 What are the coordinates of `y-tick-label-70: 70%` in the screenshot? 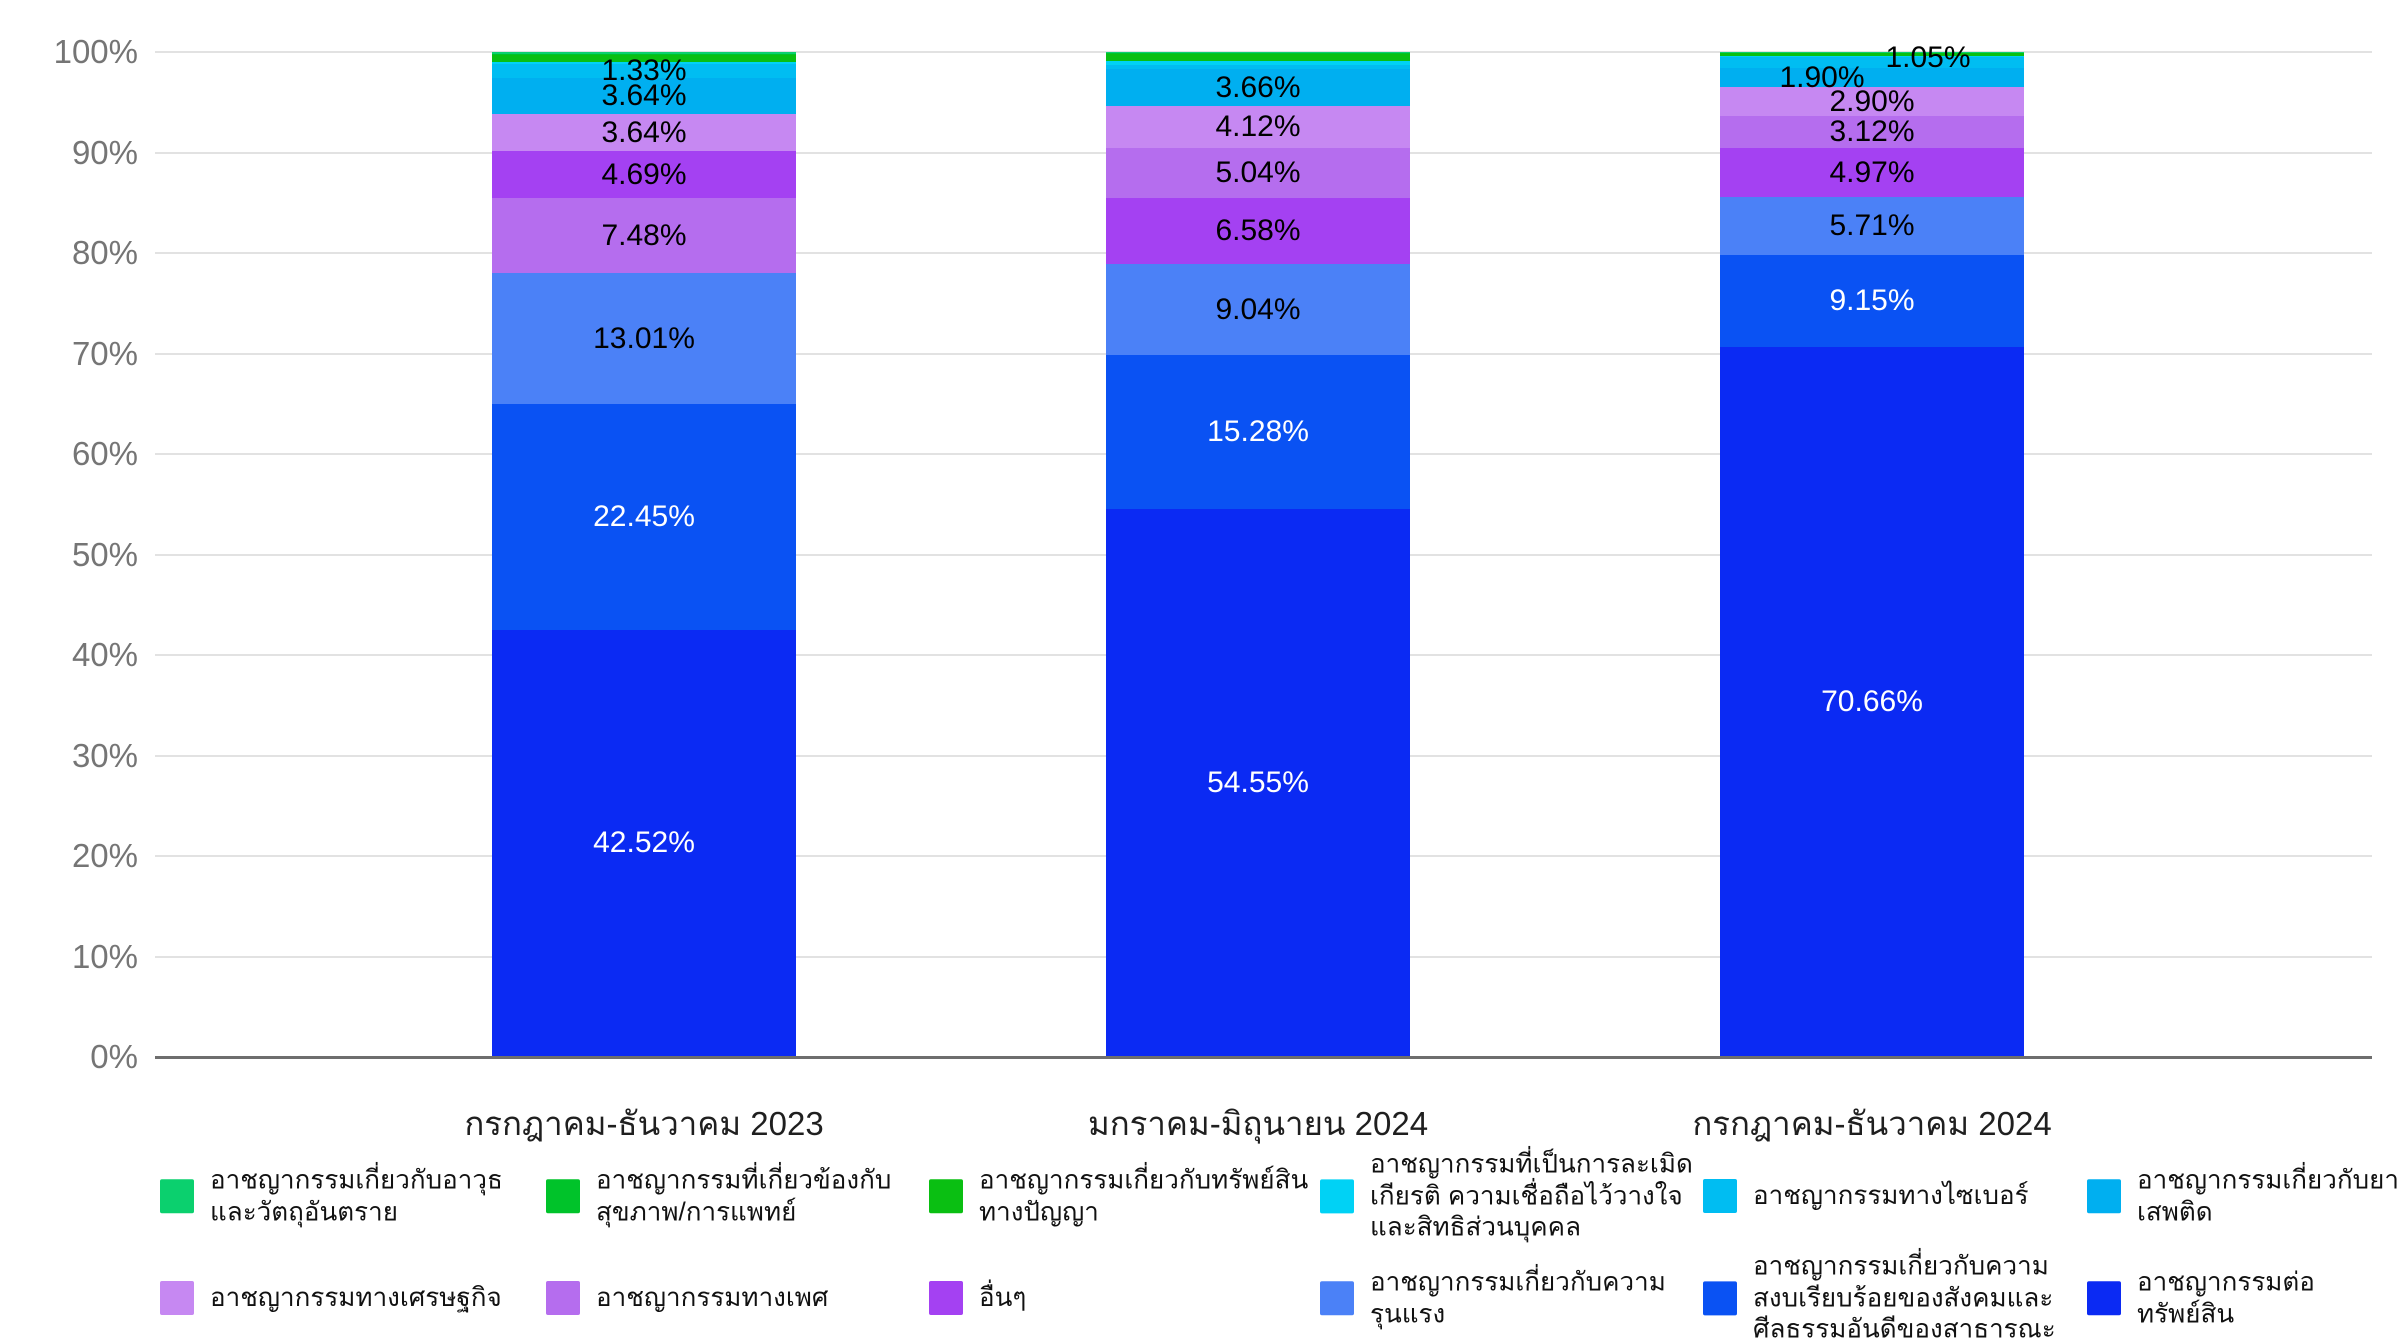 It's located at (104, 353).